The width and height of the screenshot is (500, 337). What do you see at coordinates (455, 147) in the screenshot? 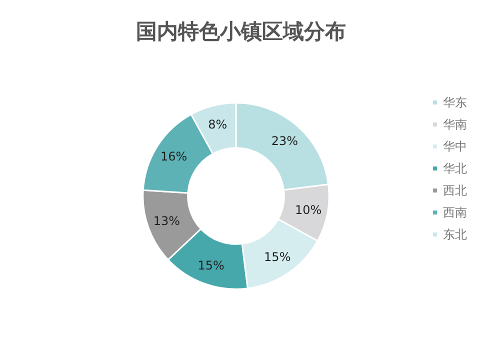
I see `legend-label: 华中` at bounding box center [455, 147].